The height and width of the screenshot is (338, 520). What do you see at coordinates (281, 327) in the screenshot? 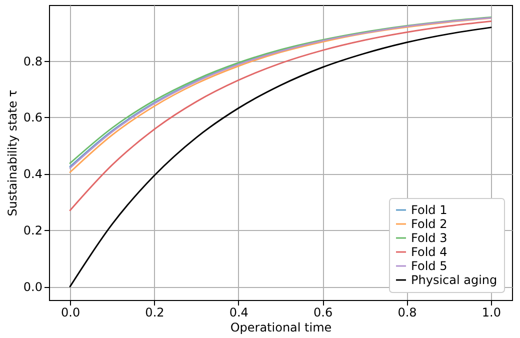
I see `x-axis-title: Operational time` at bounding box center [281, 327].